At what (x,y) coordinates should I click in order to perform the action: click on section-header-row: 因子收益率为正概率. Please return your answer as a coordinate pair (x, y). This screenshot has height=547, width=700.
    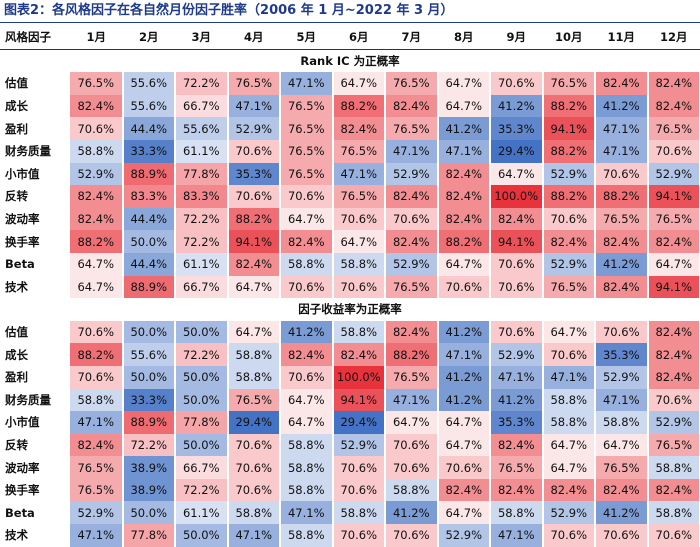
    Looking at the image, I should click on (350, 309).